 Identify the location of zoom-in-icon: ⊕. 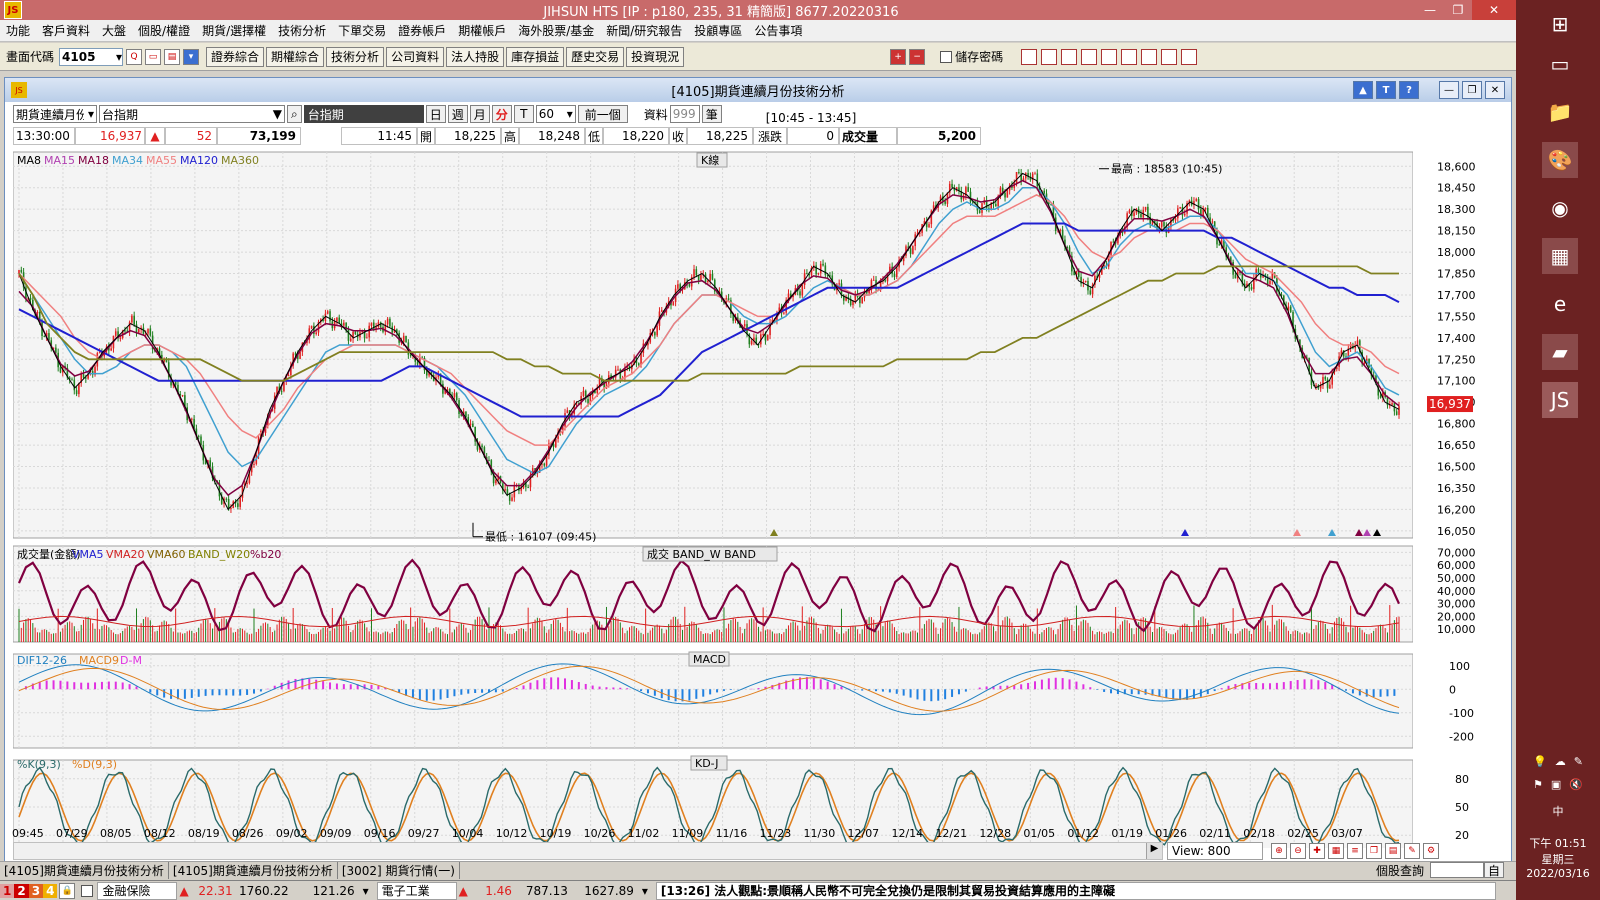
(1279, 851).